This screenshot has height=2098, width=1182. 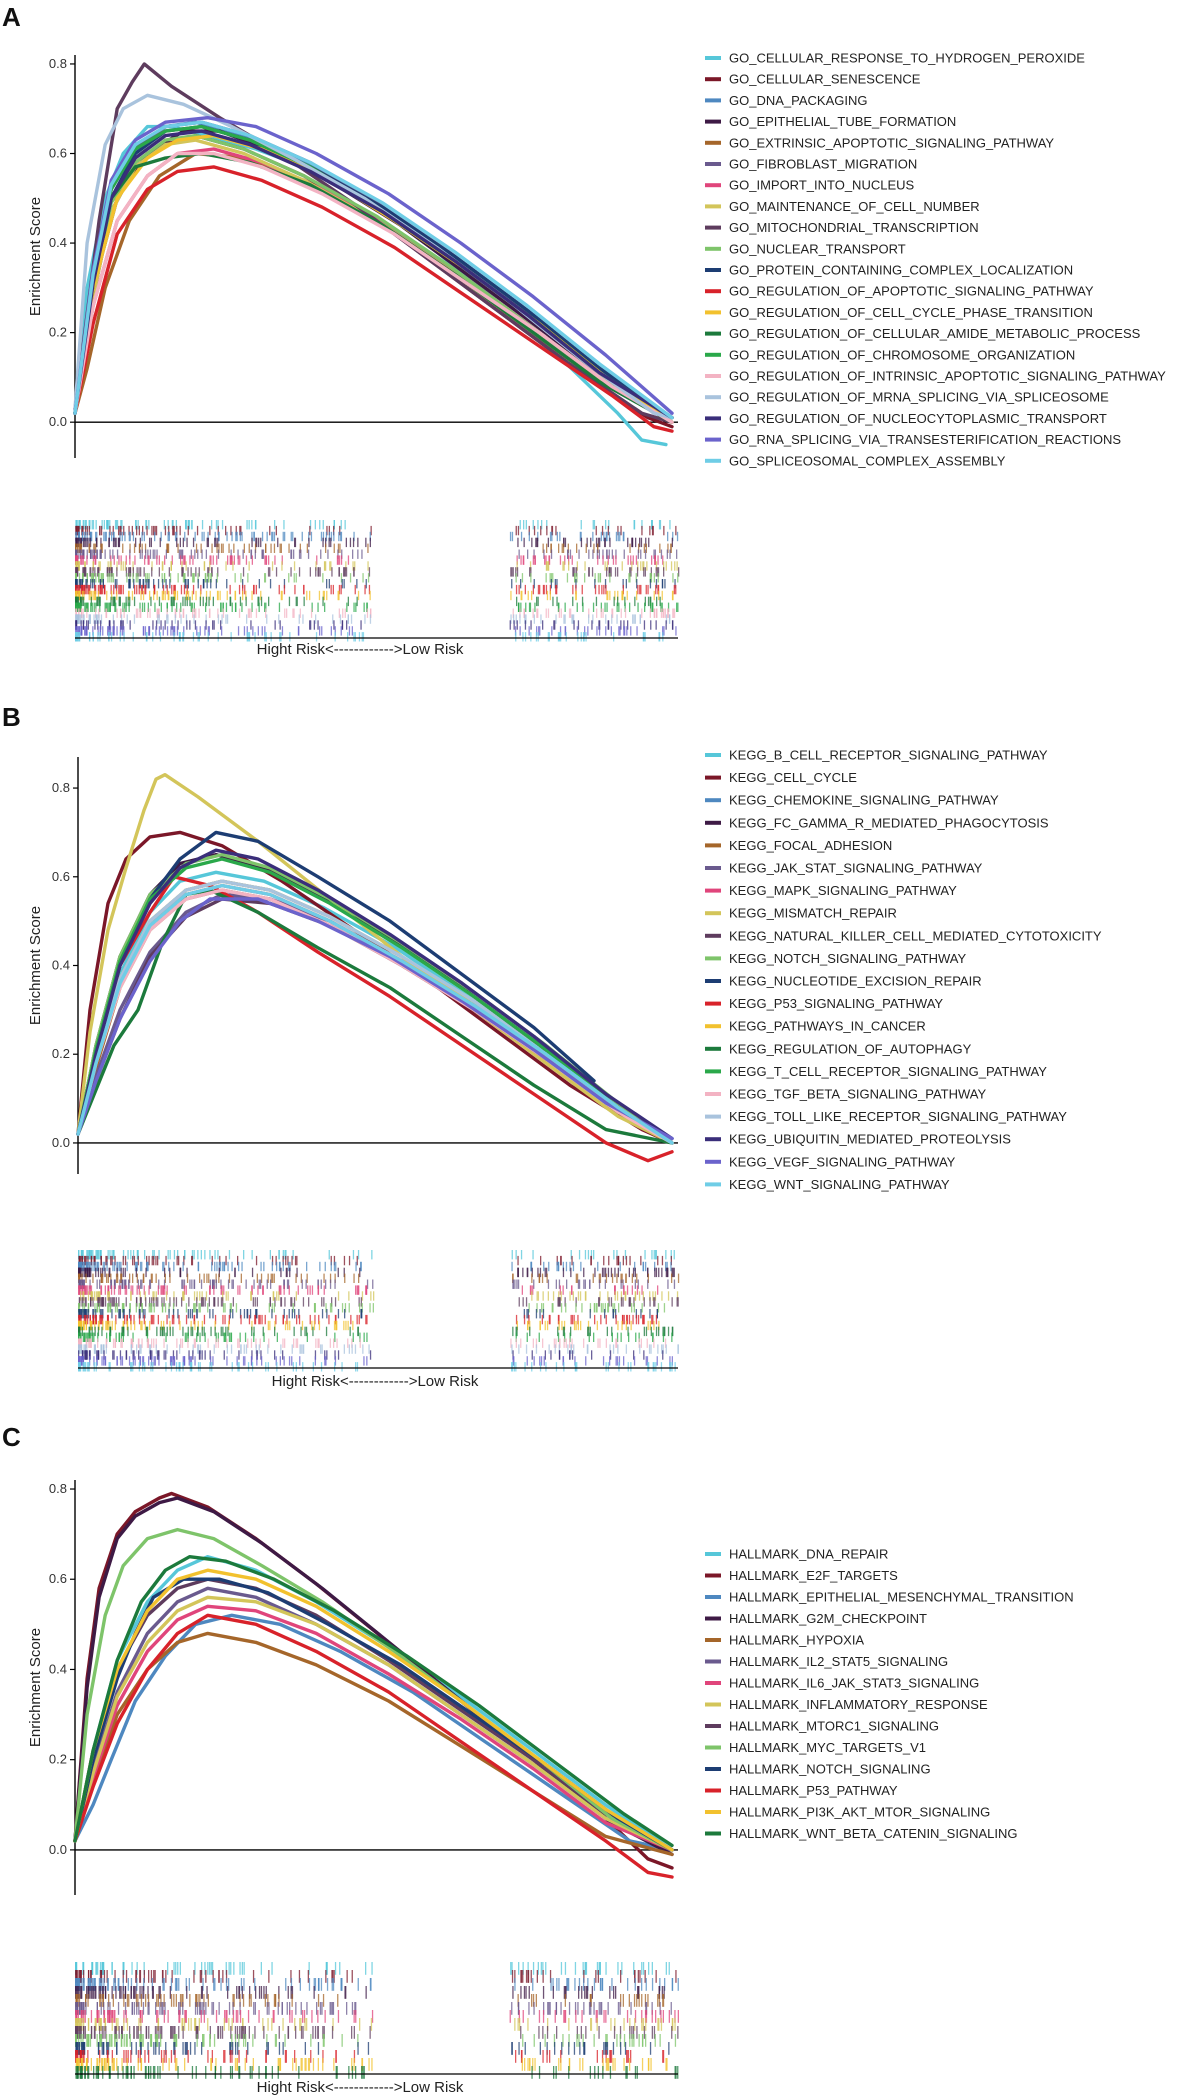 I want to click on y-tick-label: 0.4, so click(x=58, y=1668).